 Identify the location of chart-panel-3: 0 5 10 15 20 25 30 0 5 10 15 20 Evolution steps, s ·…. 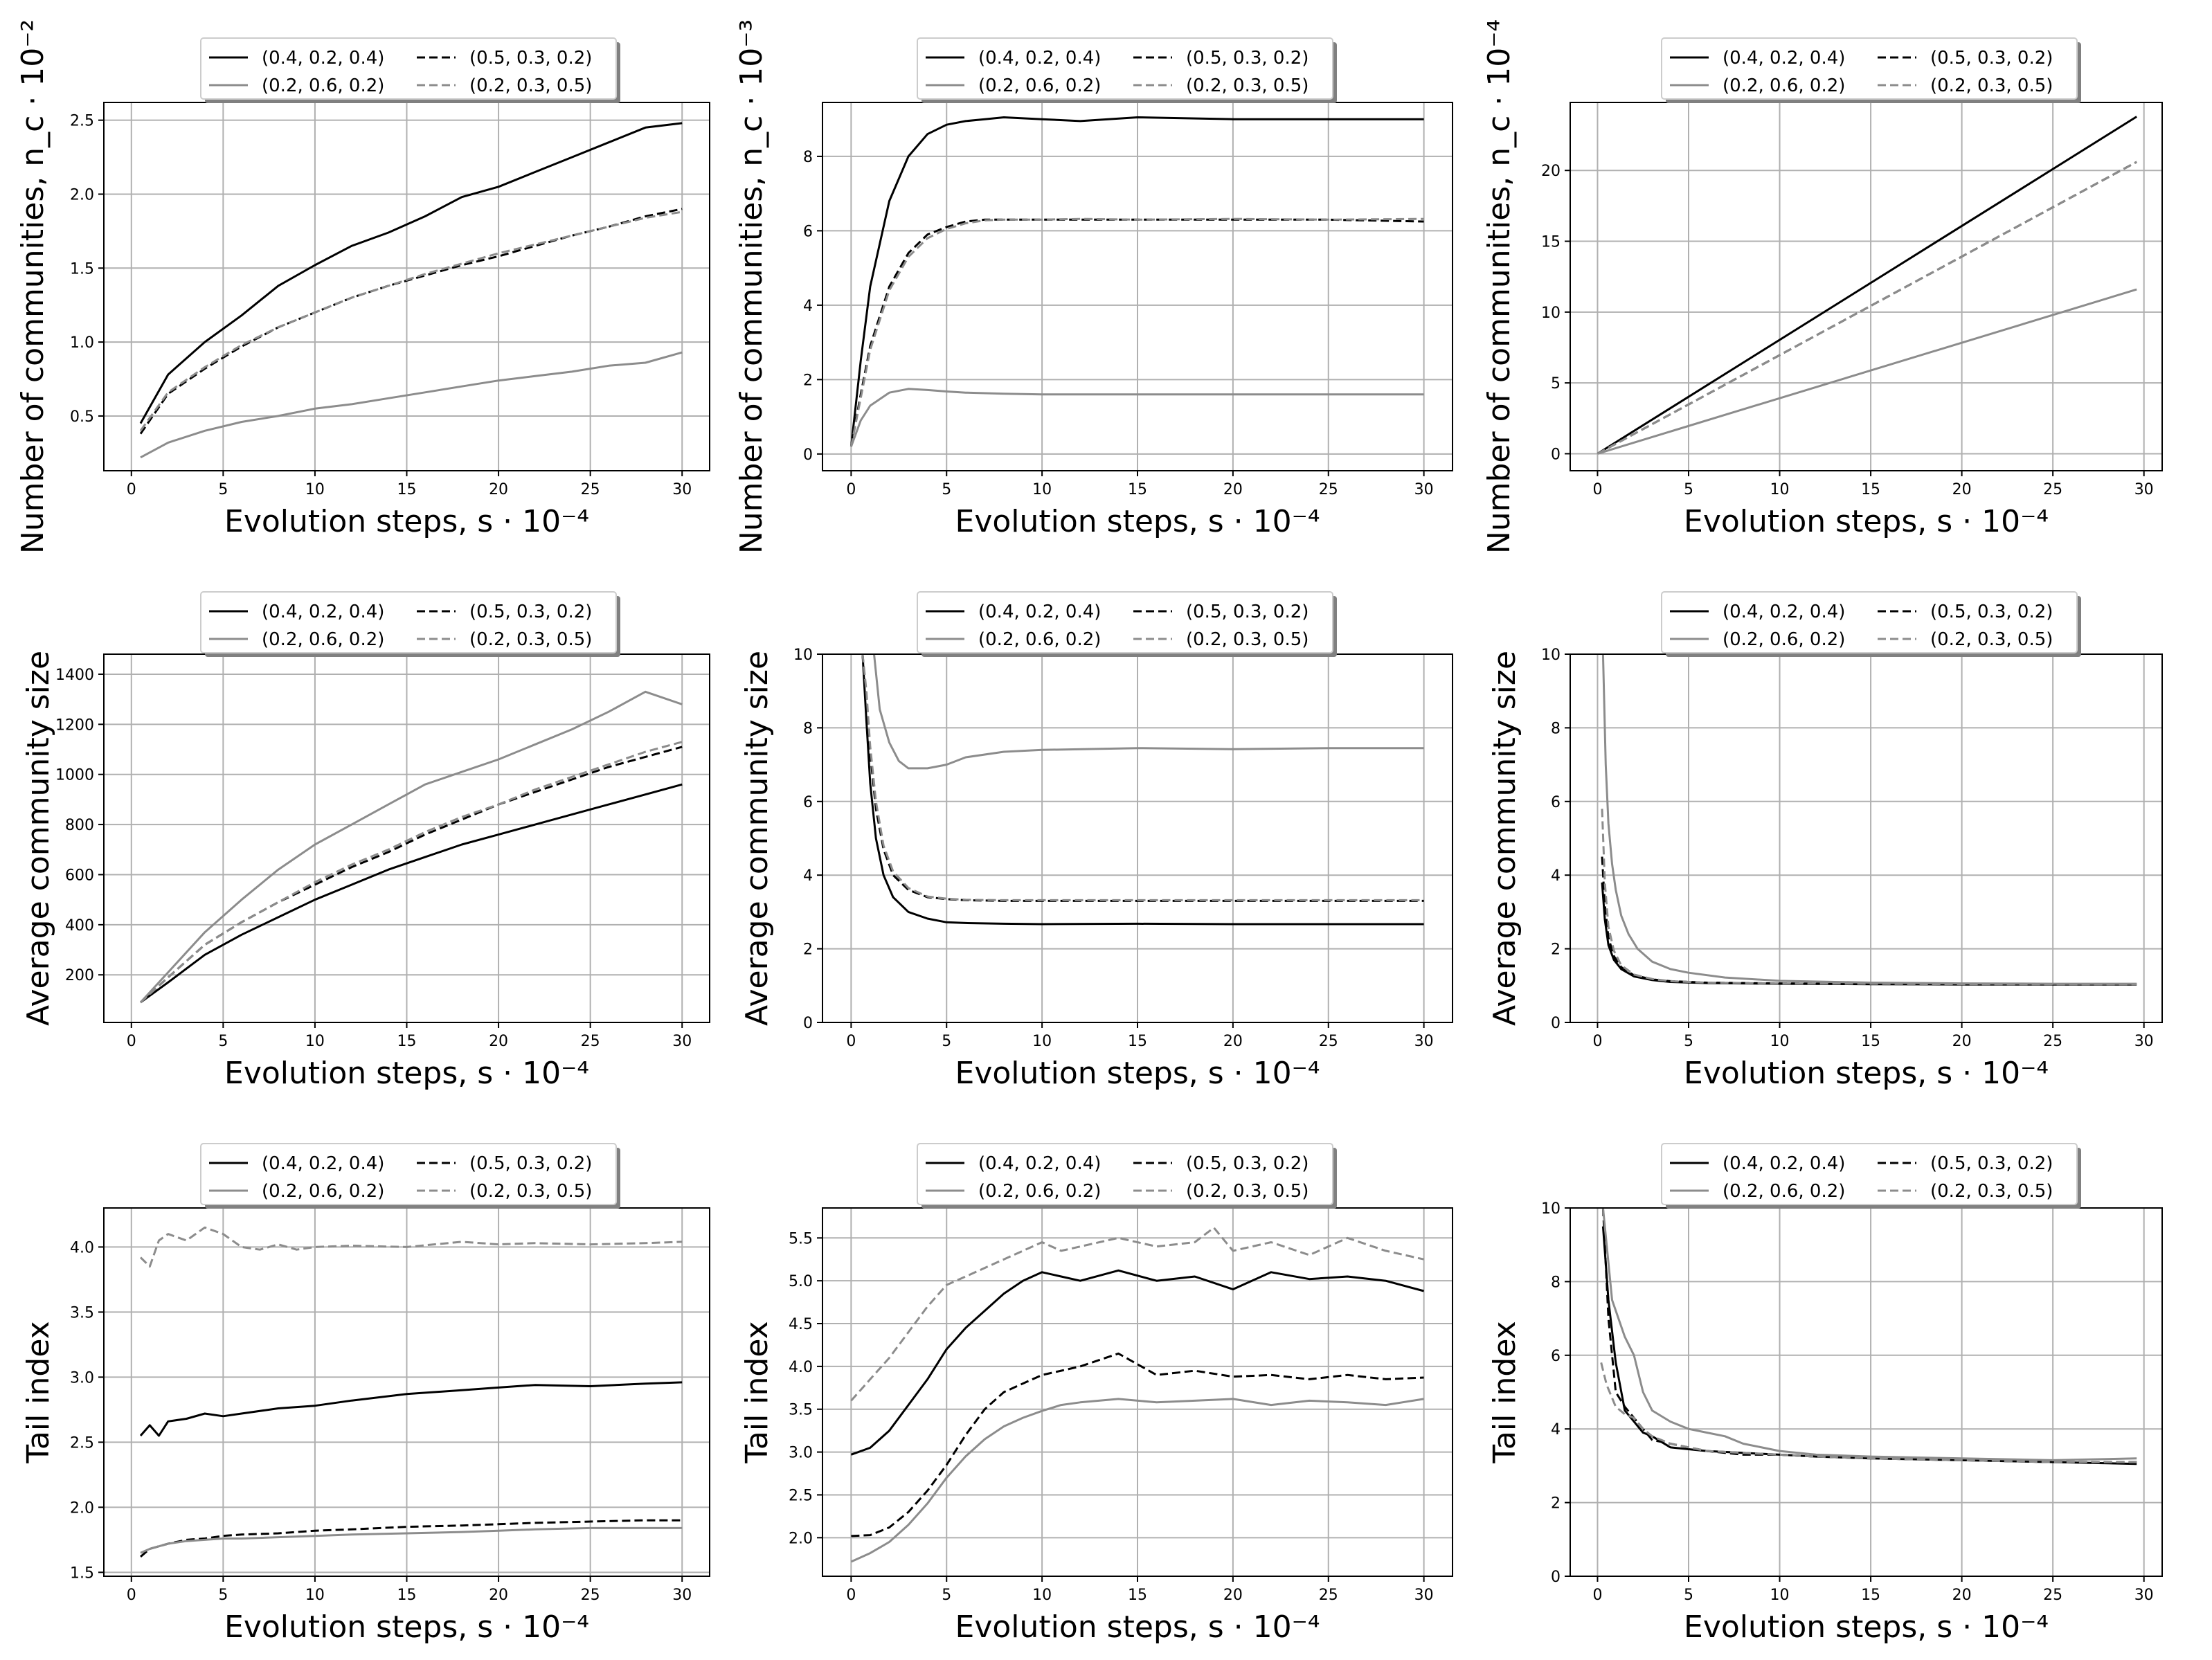
(1822, 286).